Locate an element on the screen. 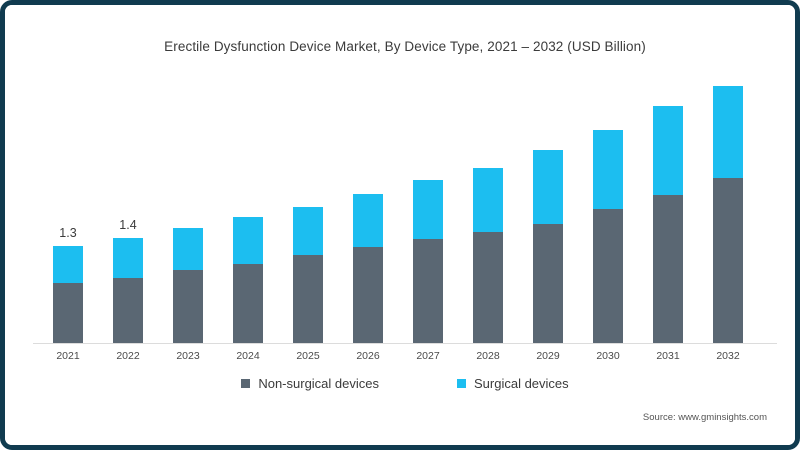 The height and width of the screenshot is (450, 800). x-tick-2022: 2022 is located at coordinates (128, 356).